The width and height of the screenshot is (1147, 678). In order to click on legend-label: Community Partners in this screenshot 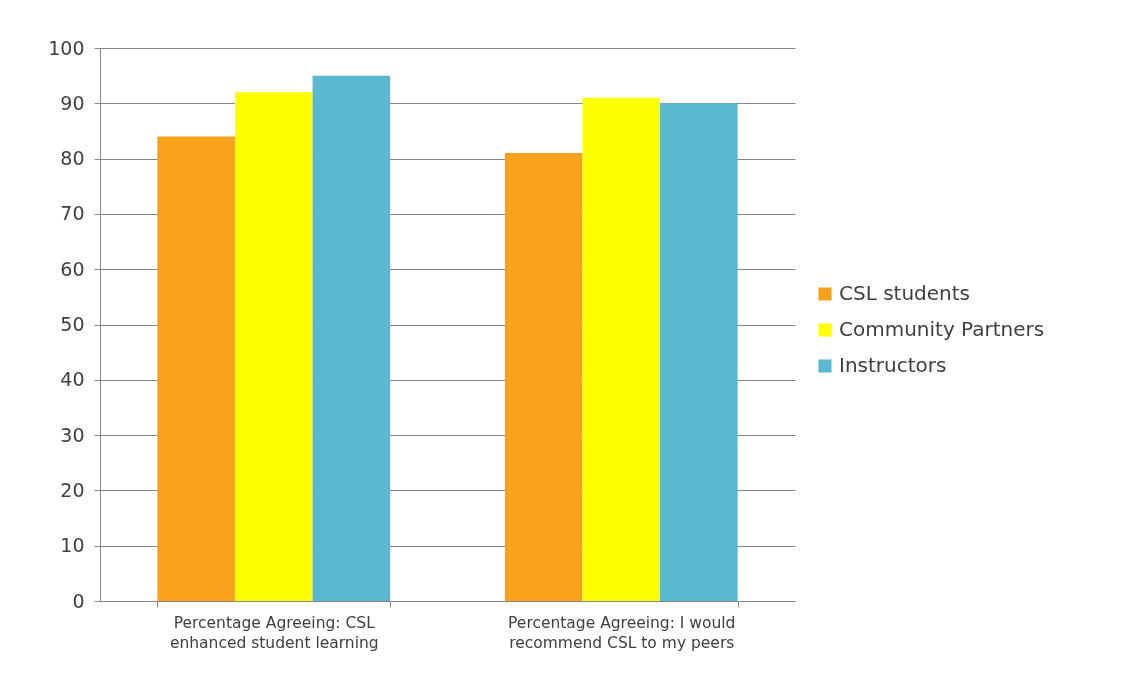, I will do `click(942, 329)`.